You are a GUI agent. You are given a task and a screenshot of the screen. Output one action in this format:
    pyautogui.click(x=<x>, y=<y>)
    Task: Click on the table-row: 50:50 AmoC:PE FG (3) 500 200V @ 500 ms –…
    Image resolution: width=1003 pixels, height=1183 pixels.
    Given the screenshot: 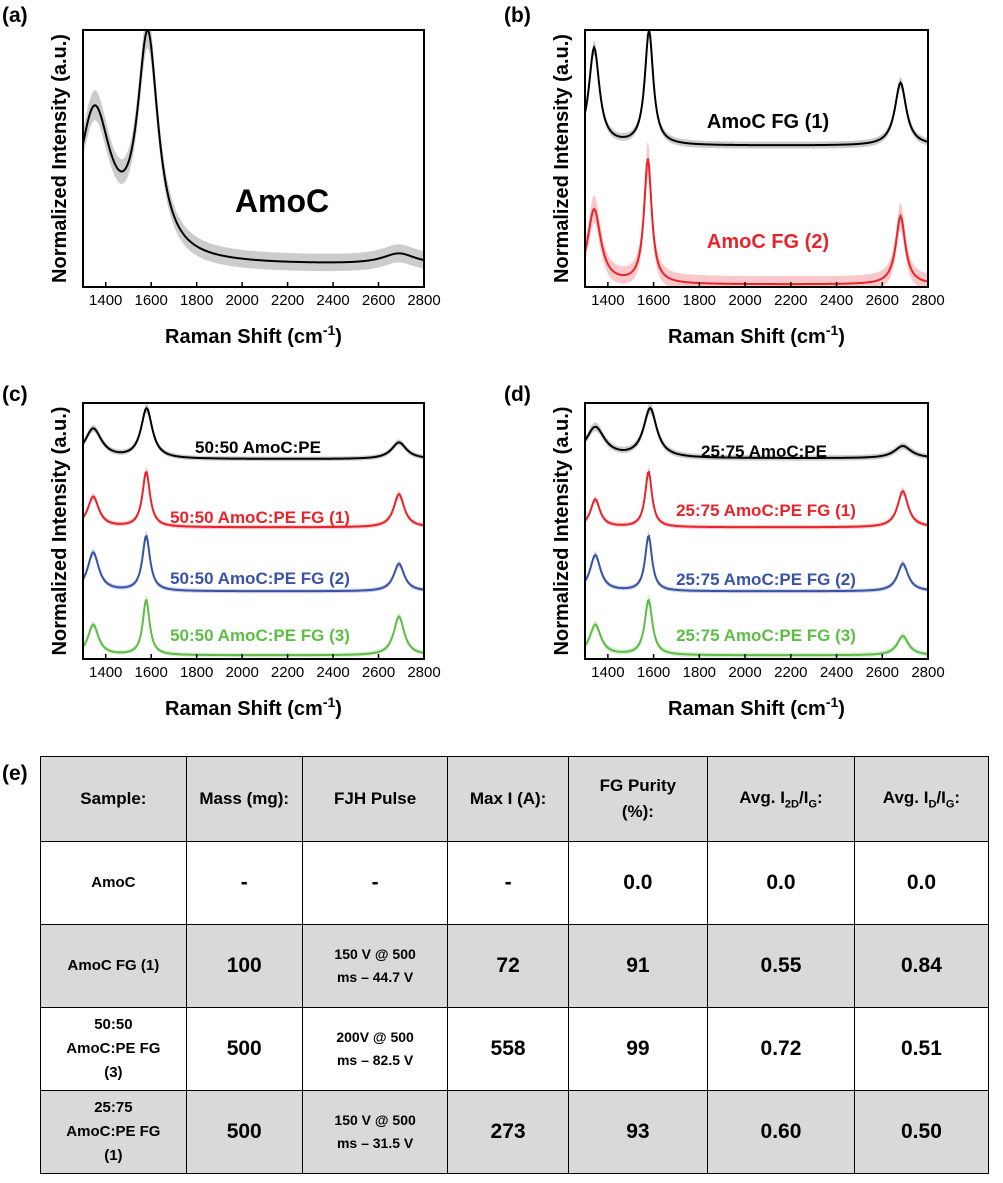 What is the action you would take?
    pyautogui.click(x=515, y=1049)
    